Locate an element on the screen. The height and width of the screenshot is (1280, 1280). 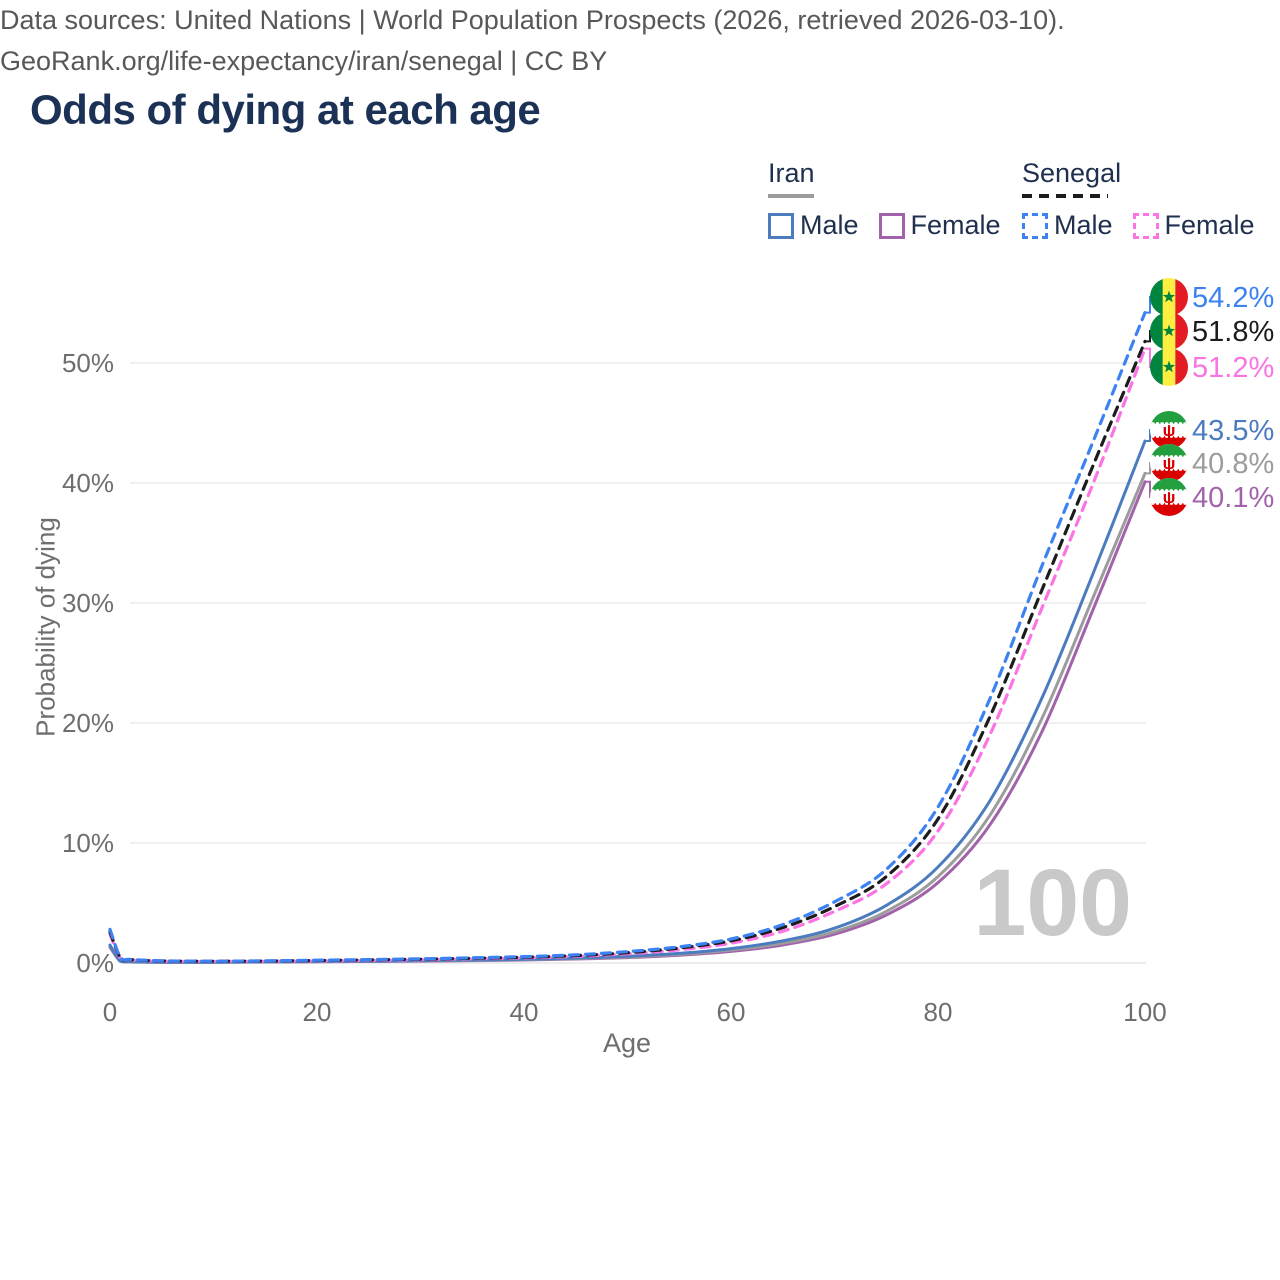
y-tick-label: 20% is located at coordinates (88, 723).